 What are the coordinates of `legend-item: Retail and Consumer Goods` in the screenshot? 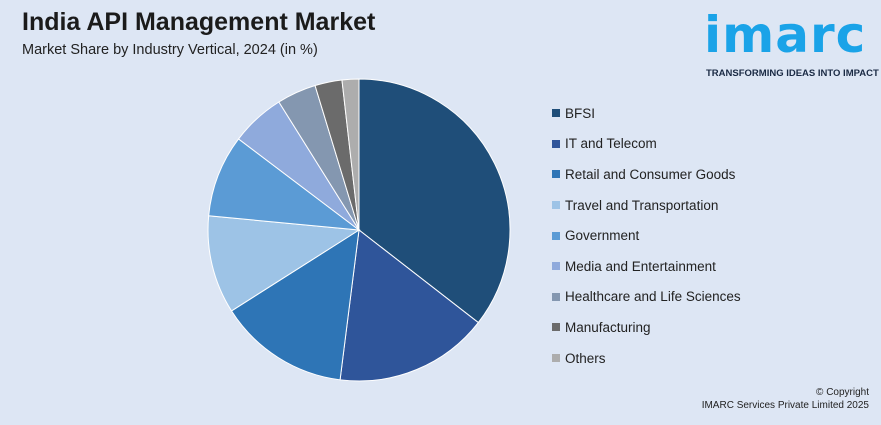 It's located at (646, 174).